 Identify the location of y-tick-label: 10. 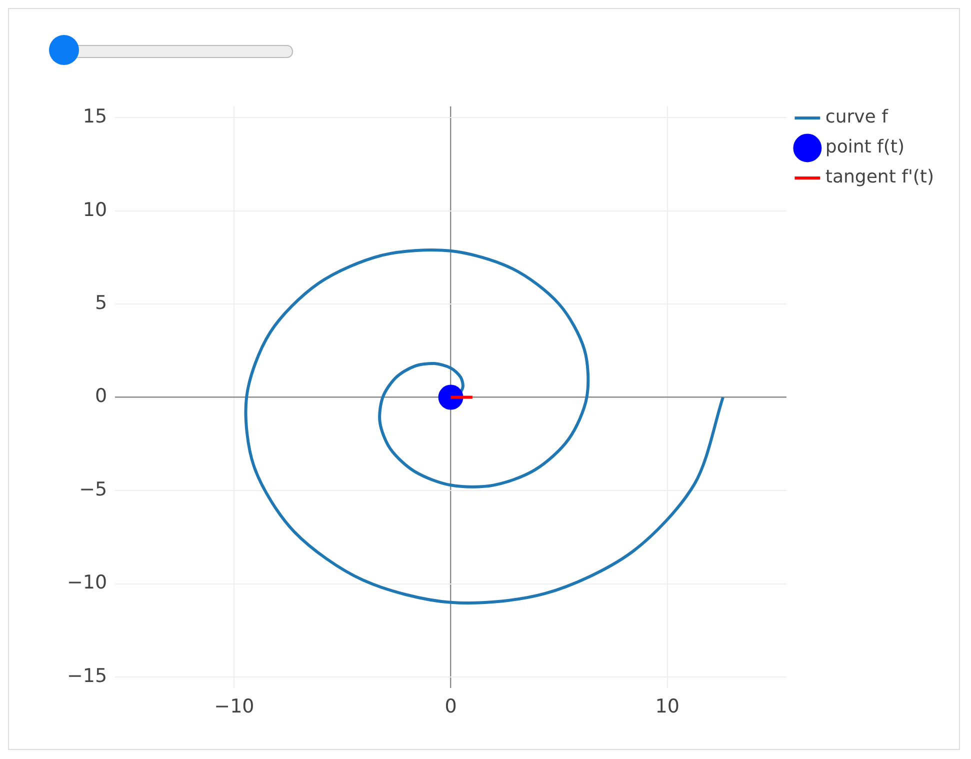
(95, 209).